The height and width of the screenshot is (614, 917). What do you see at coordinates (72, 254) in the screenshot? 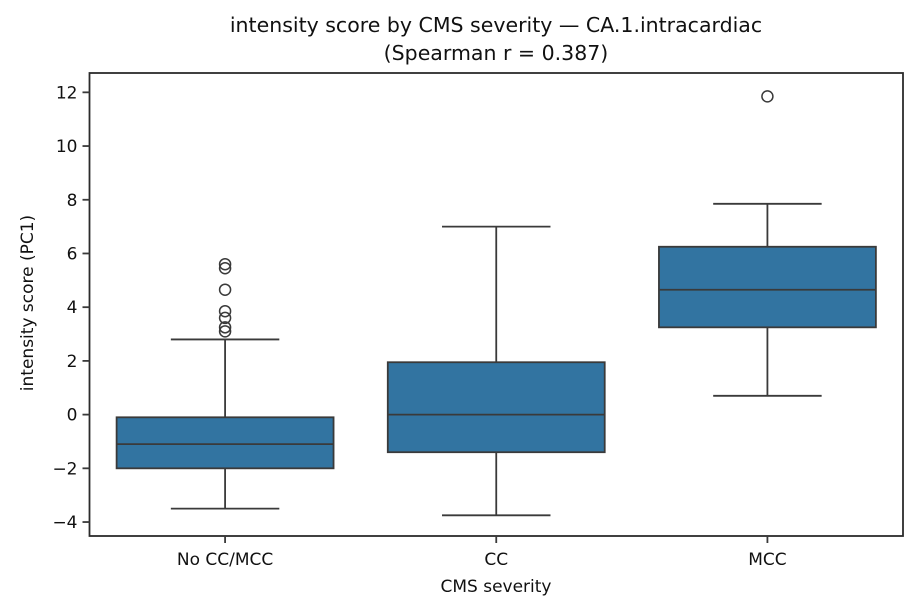
I see `y-tick-label: 6` at bounding box center [72, 254].